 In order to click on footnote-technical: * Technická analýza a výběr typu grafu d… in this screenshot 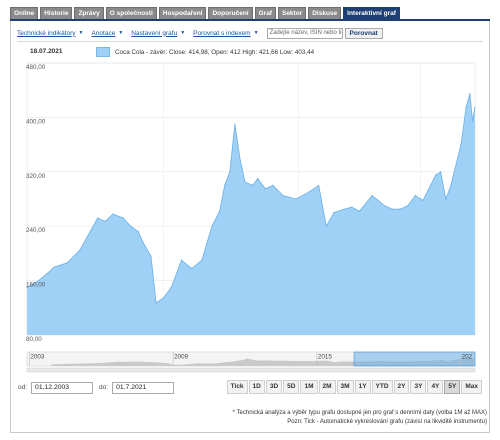, I will do `click(359, 413)`.